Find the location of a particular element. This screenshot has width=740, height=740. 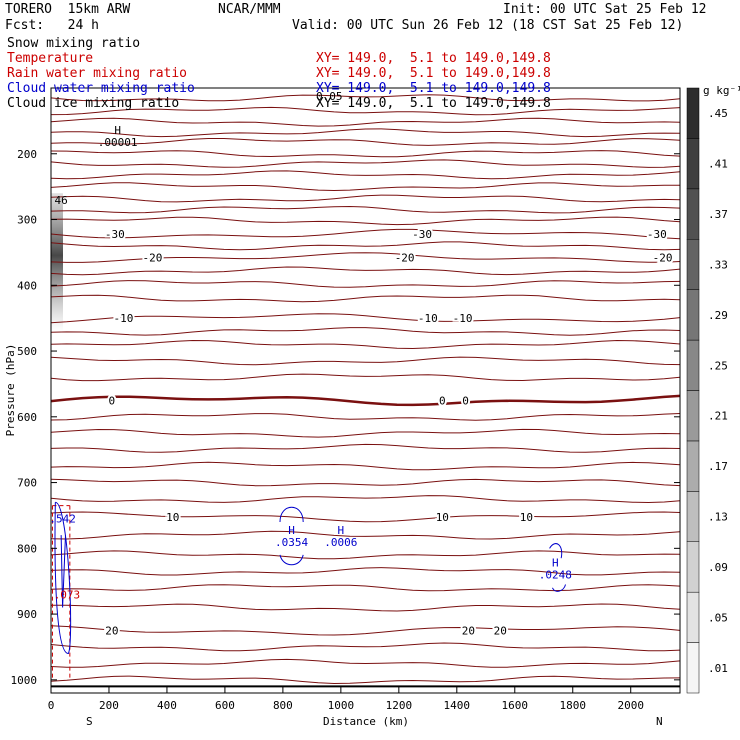

colorbar-tick-label: .25 is located at coordinates (718, 365).